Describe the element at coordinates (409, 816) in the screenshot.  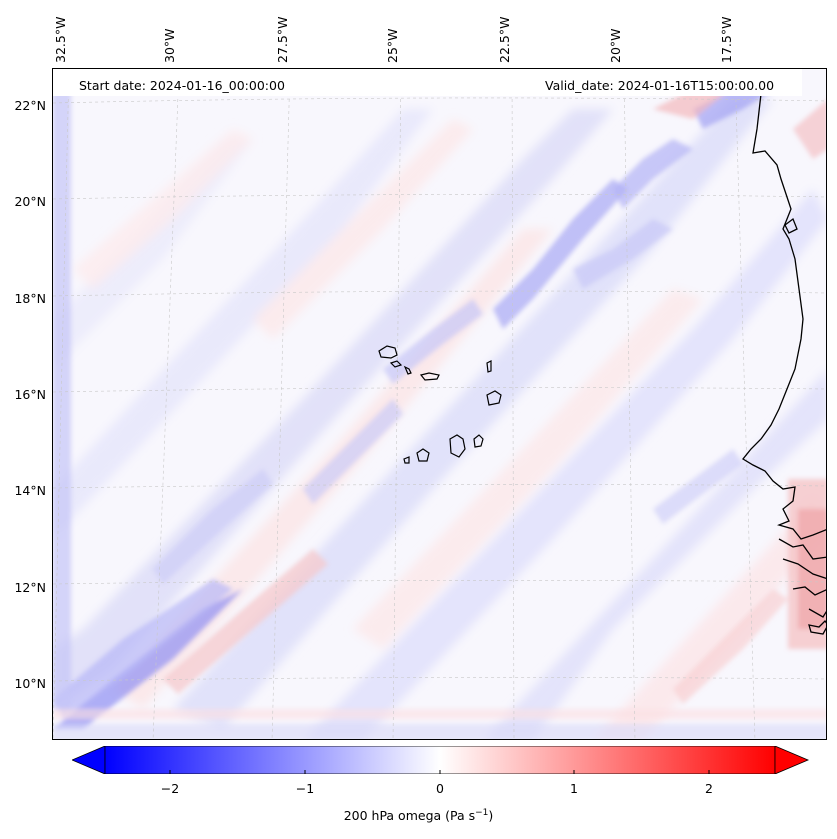
I see `colorbar-label-main: 200 hPa omega (Pa s` at that location.